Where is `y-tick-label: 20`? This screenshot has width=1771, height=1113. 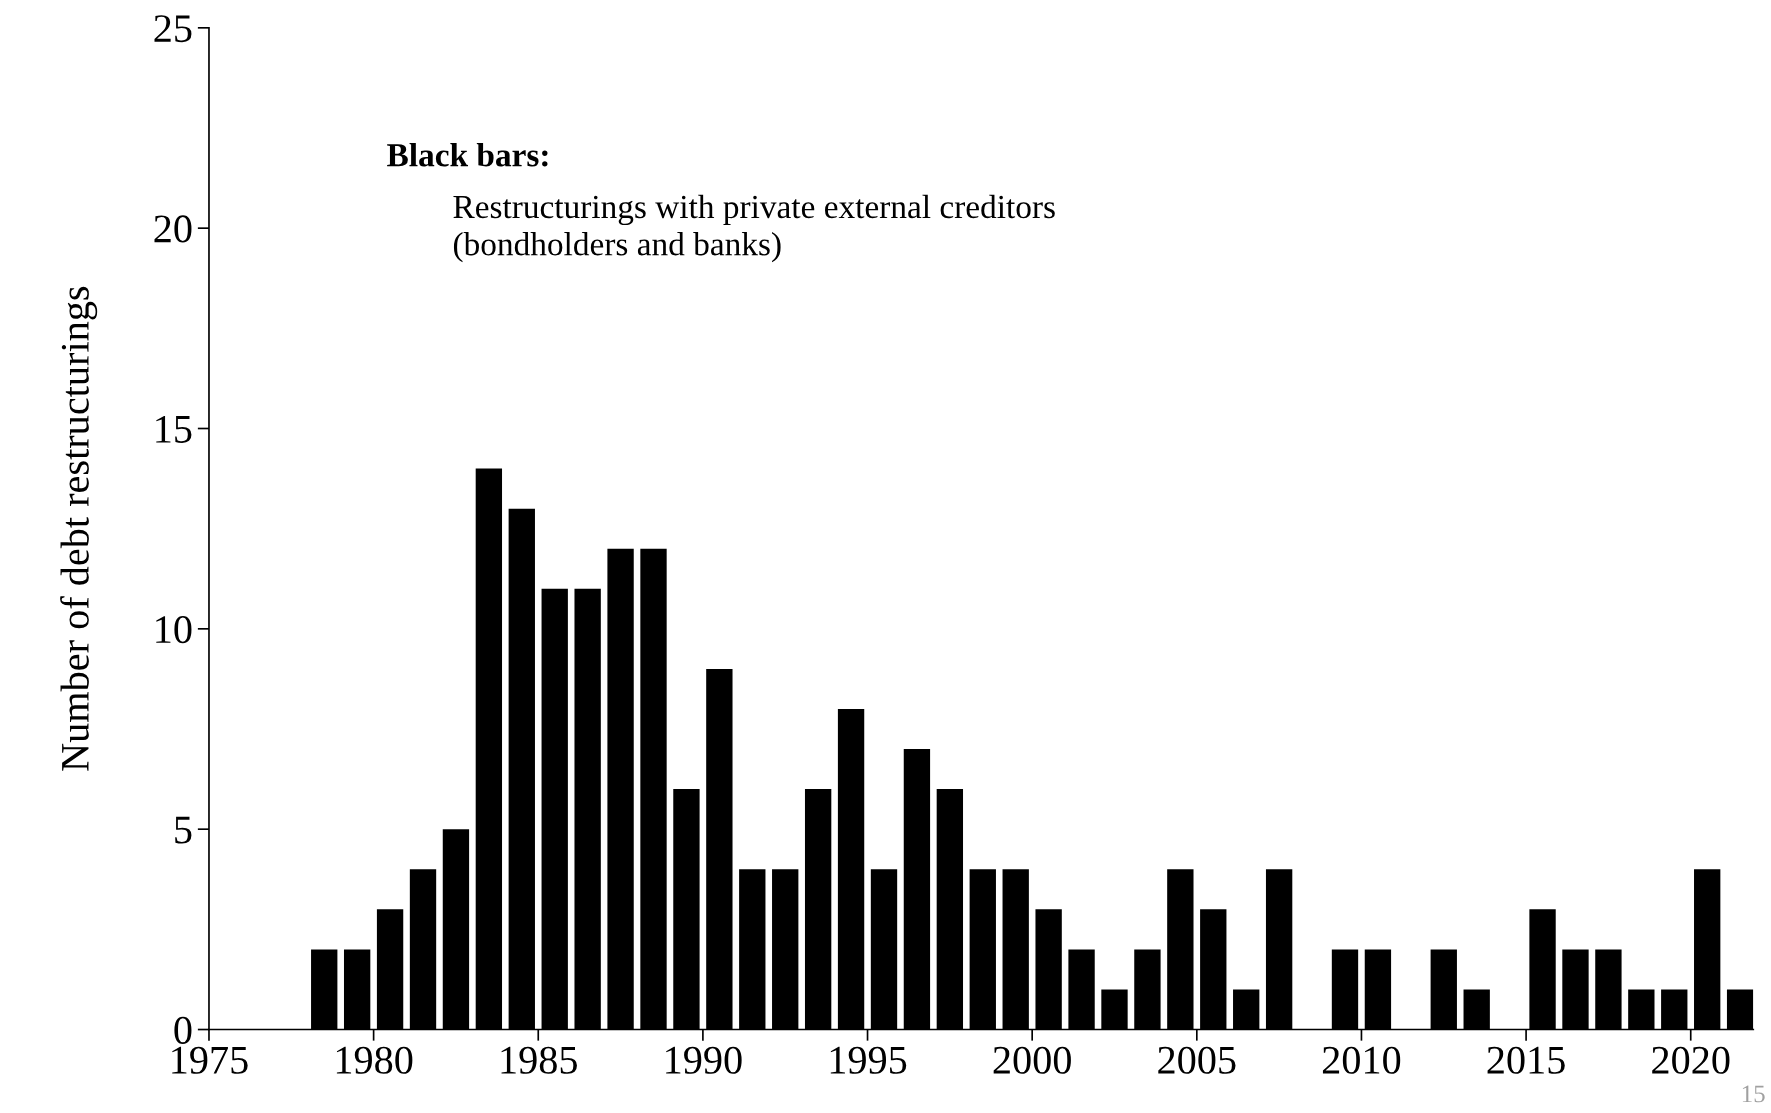 y-tick-label: 20 is located at coordinates (173, 229).